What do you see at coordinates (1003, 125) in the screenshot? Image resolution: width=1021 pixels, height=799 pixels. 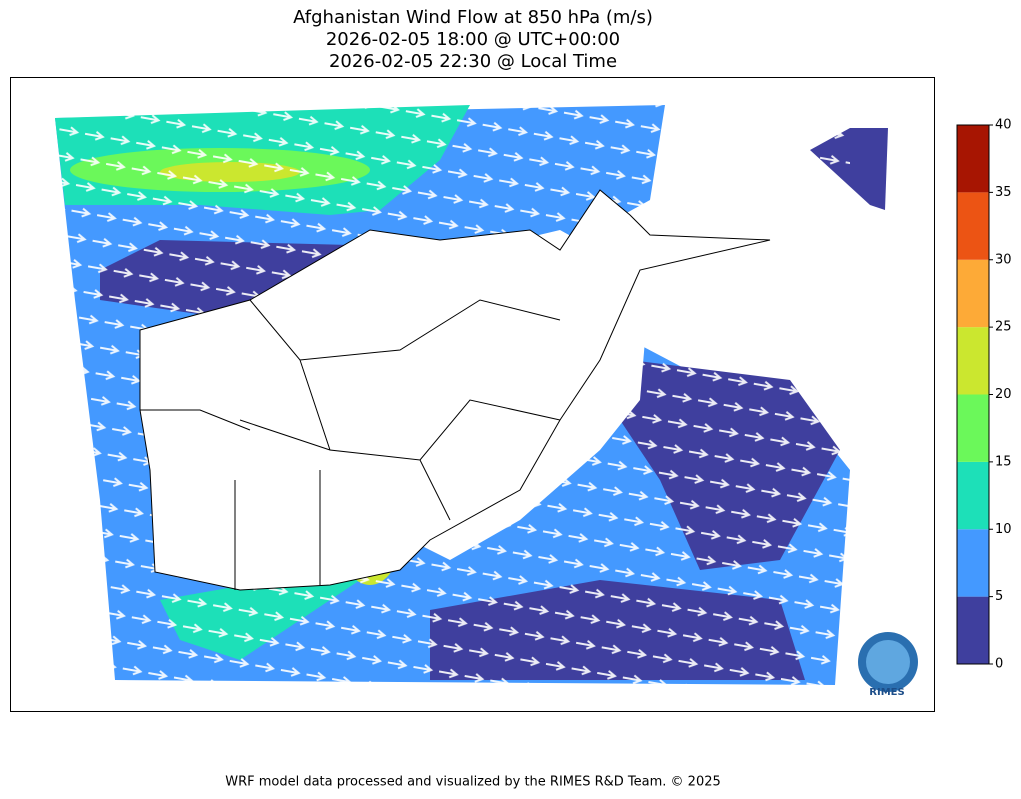 I see `colorbar-tick-label: 40` at bounding box center [1003, 125].